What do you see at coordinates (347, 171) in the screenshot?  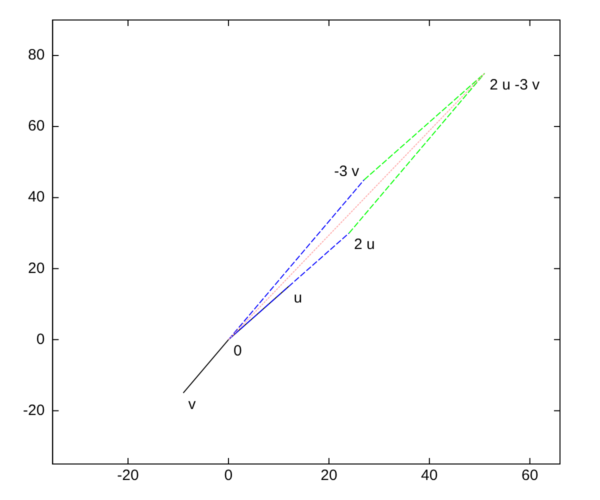 I see `annotation: -3 v` at bounding box center [347, 171].